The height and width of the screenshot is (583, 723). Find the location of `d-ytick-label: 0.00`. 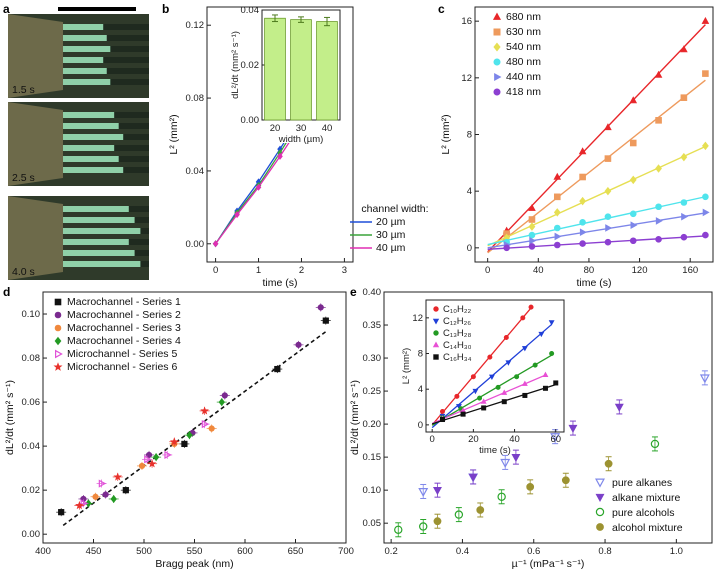

d-ytick-label: 0.00 is located at coordinates (31, 534).